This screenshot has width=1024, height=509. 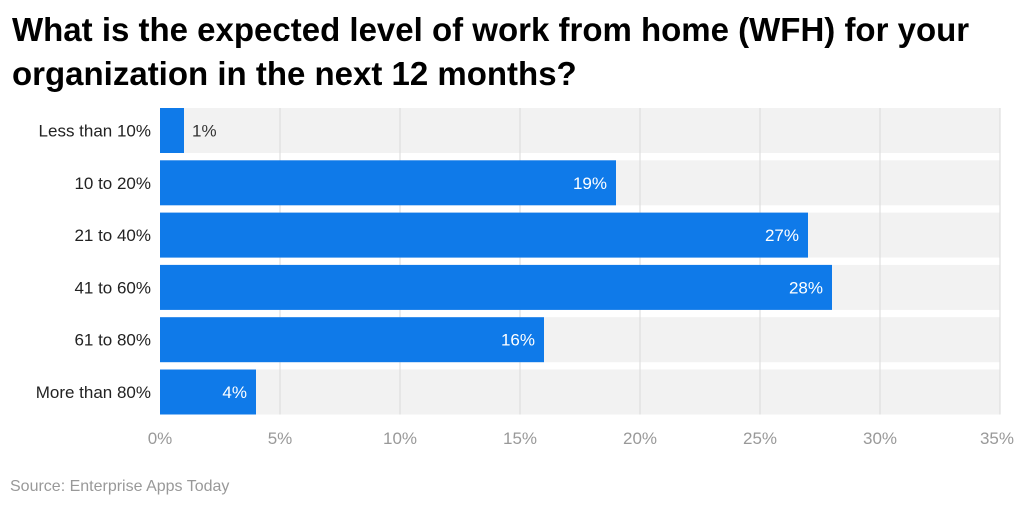 I want to click on category-label: More than 80%, so click(x=93, y=392).